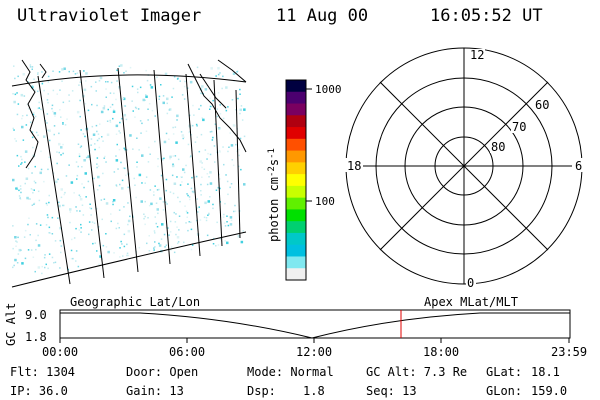  I want to click on footer-mode: Mode: Normal, so click(290, 372).